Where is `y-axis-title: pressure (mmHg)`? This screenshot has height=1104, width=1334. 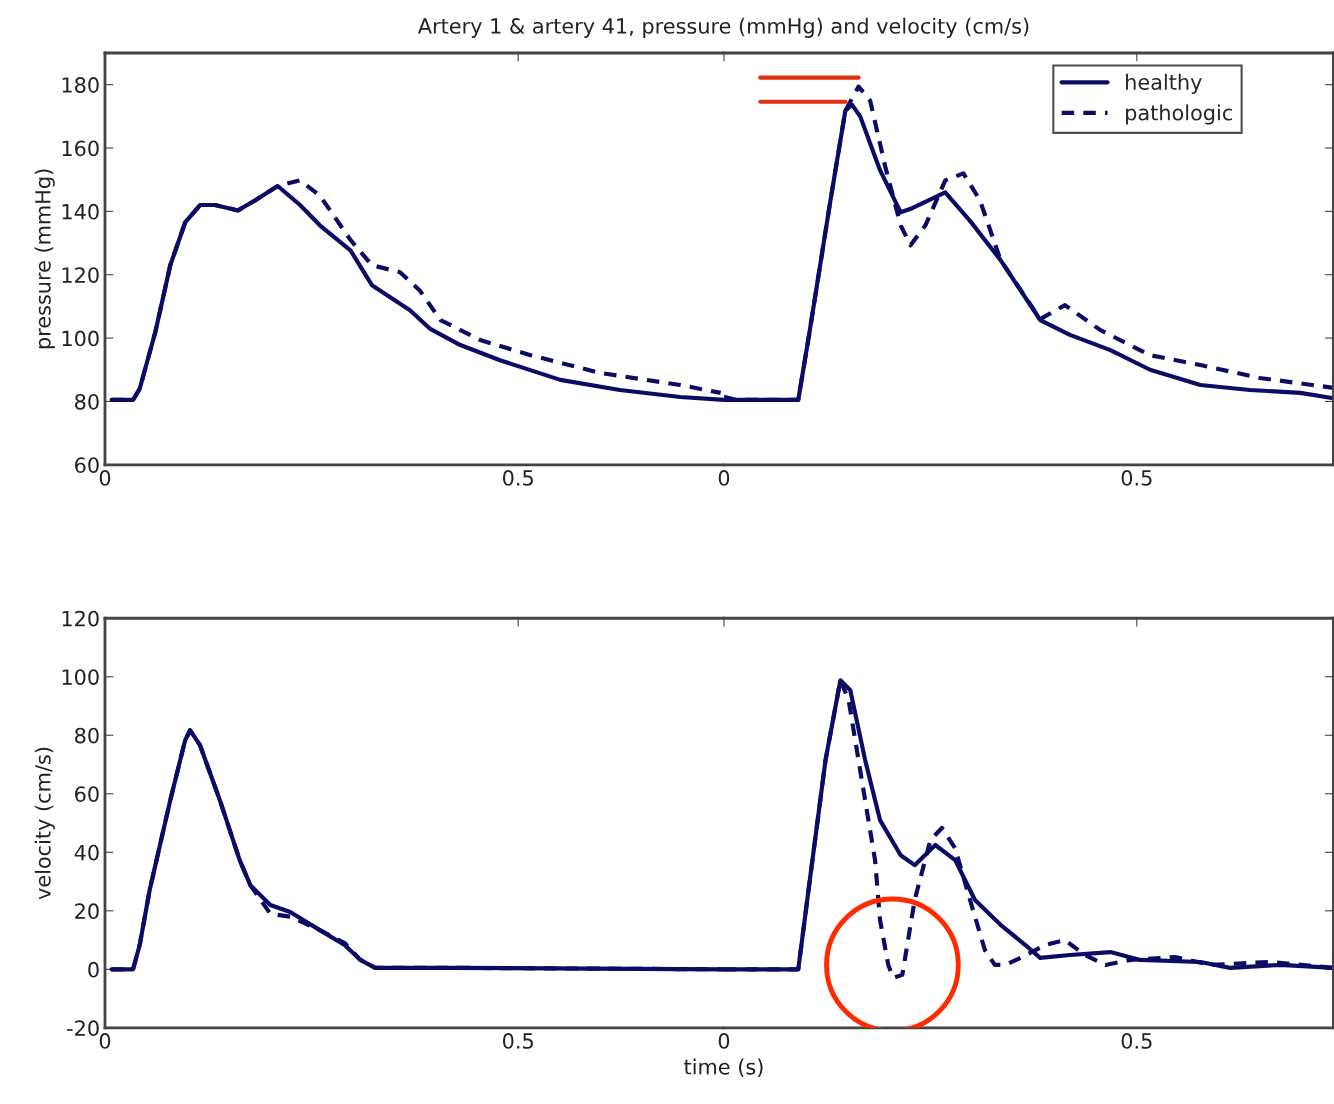
y-axis-title: pressure (mmHg) is located at coordinates (44, 259).